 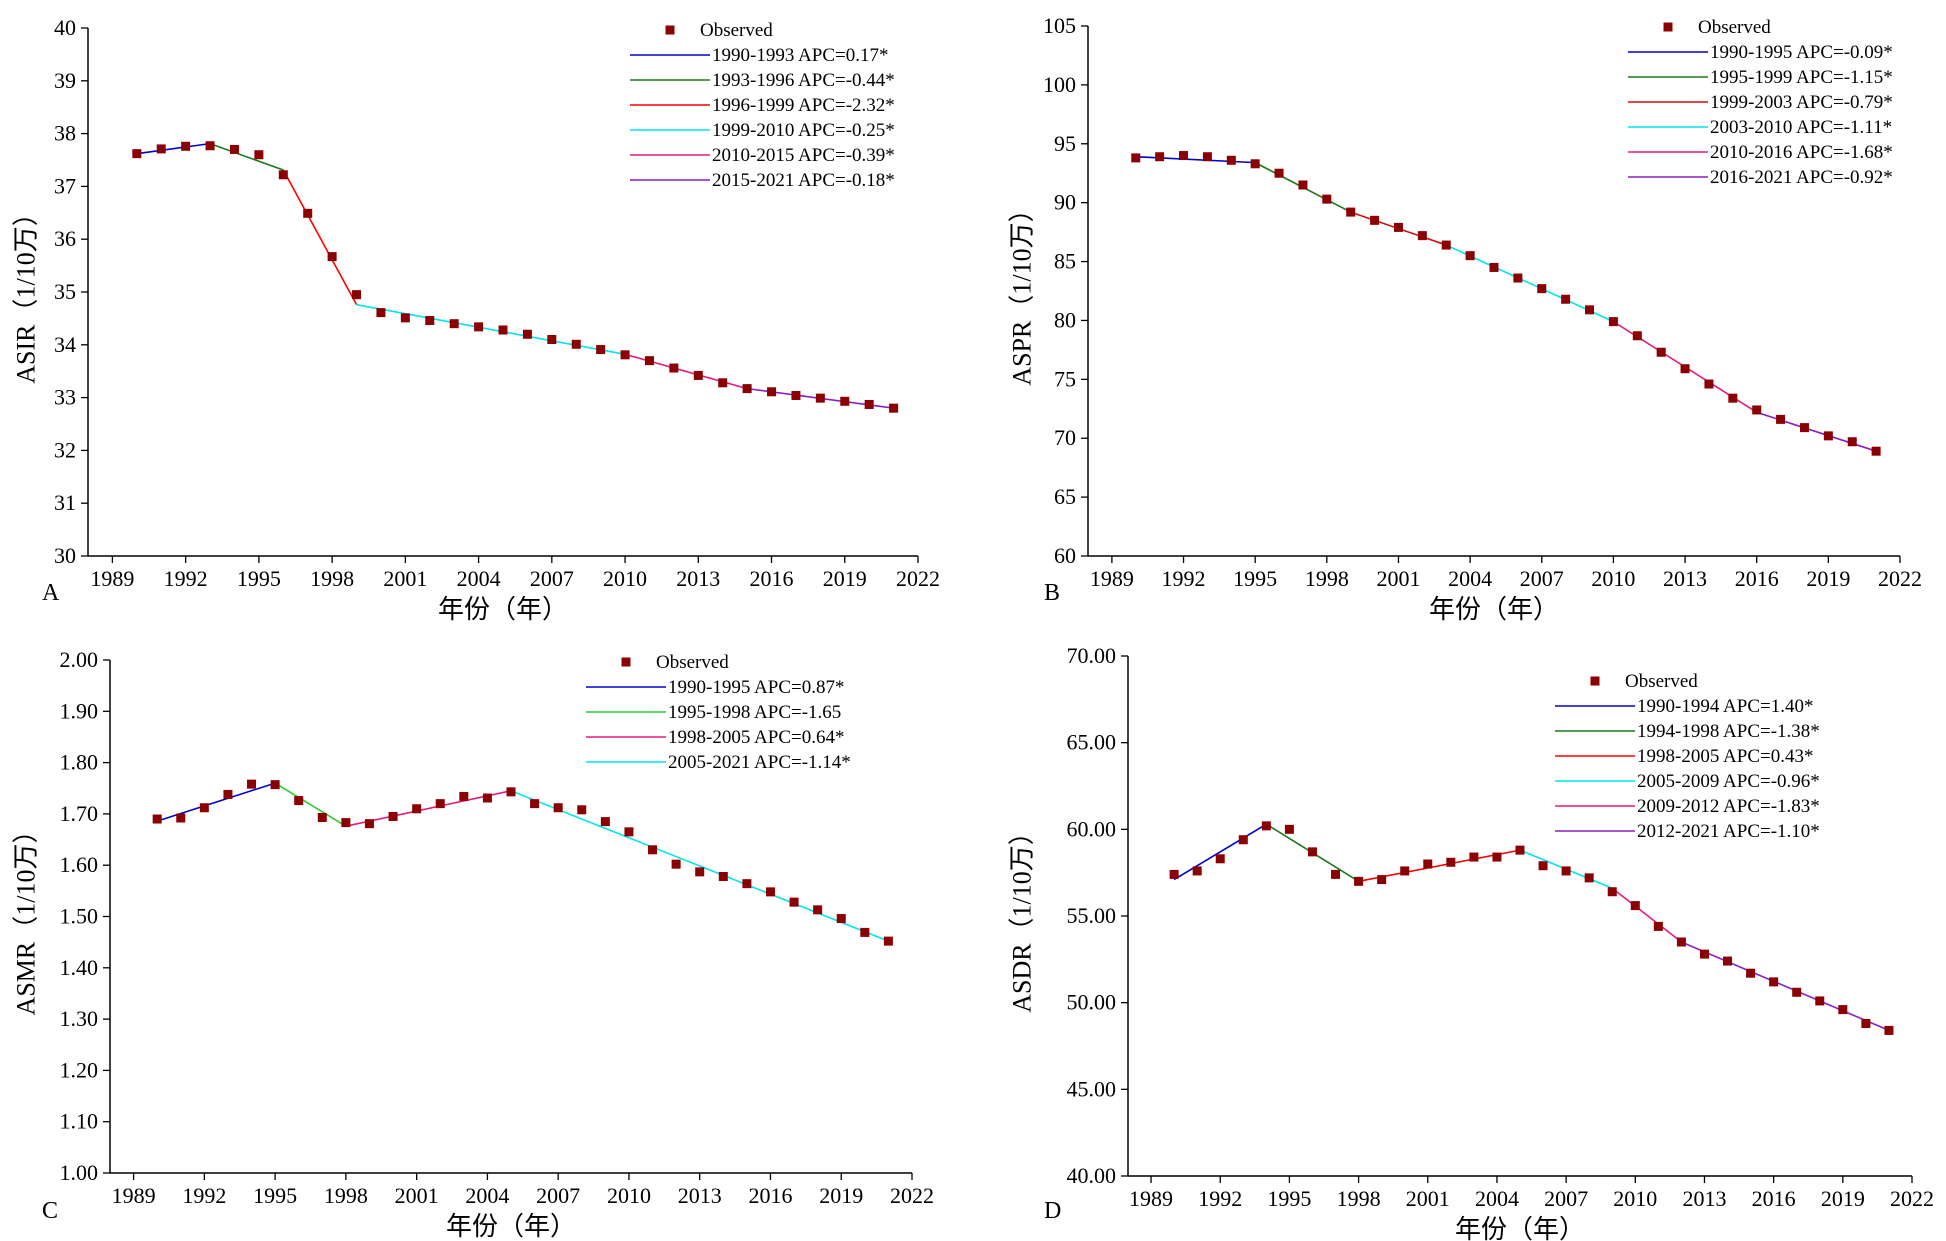 I want to click on y-tick-label: 65.00, so click(x=1092, y=742).